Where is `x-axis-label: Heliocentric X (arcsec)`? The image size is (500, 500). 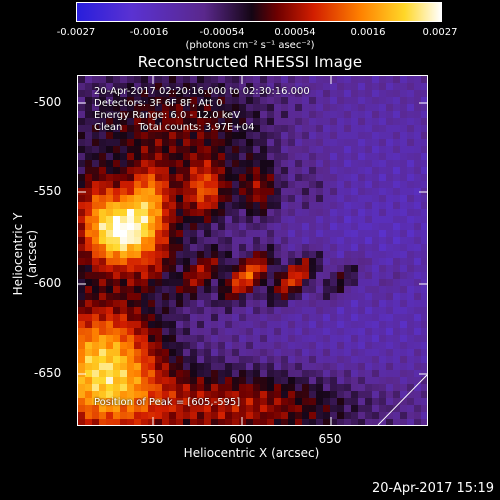 x-axis-label: Heliocentric X (arcsec) is located at coordinates (251, 453).